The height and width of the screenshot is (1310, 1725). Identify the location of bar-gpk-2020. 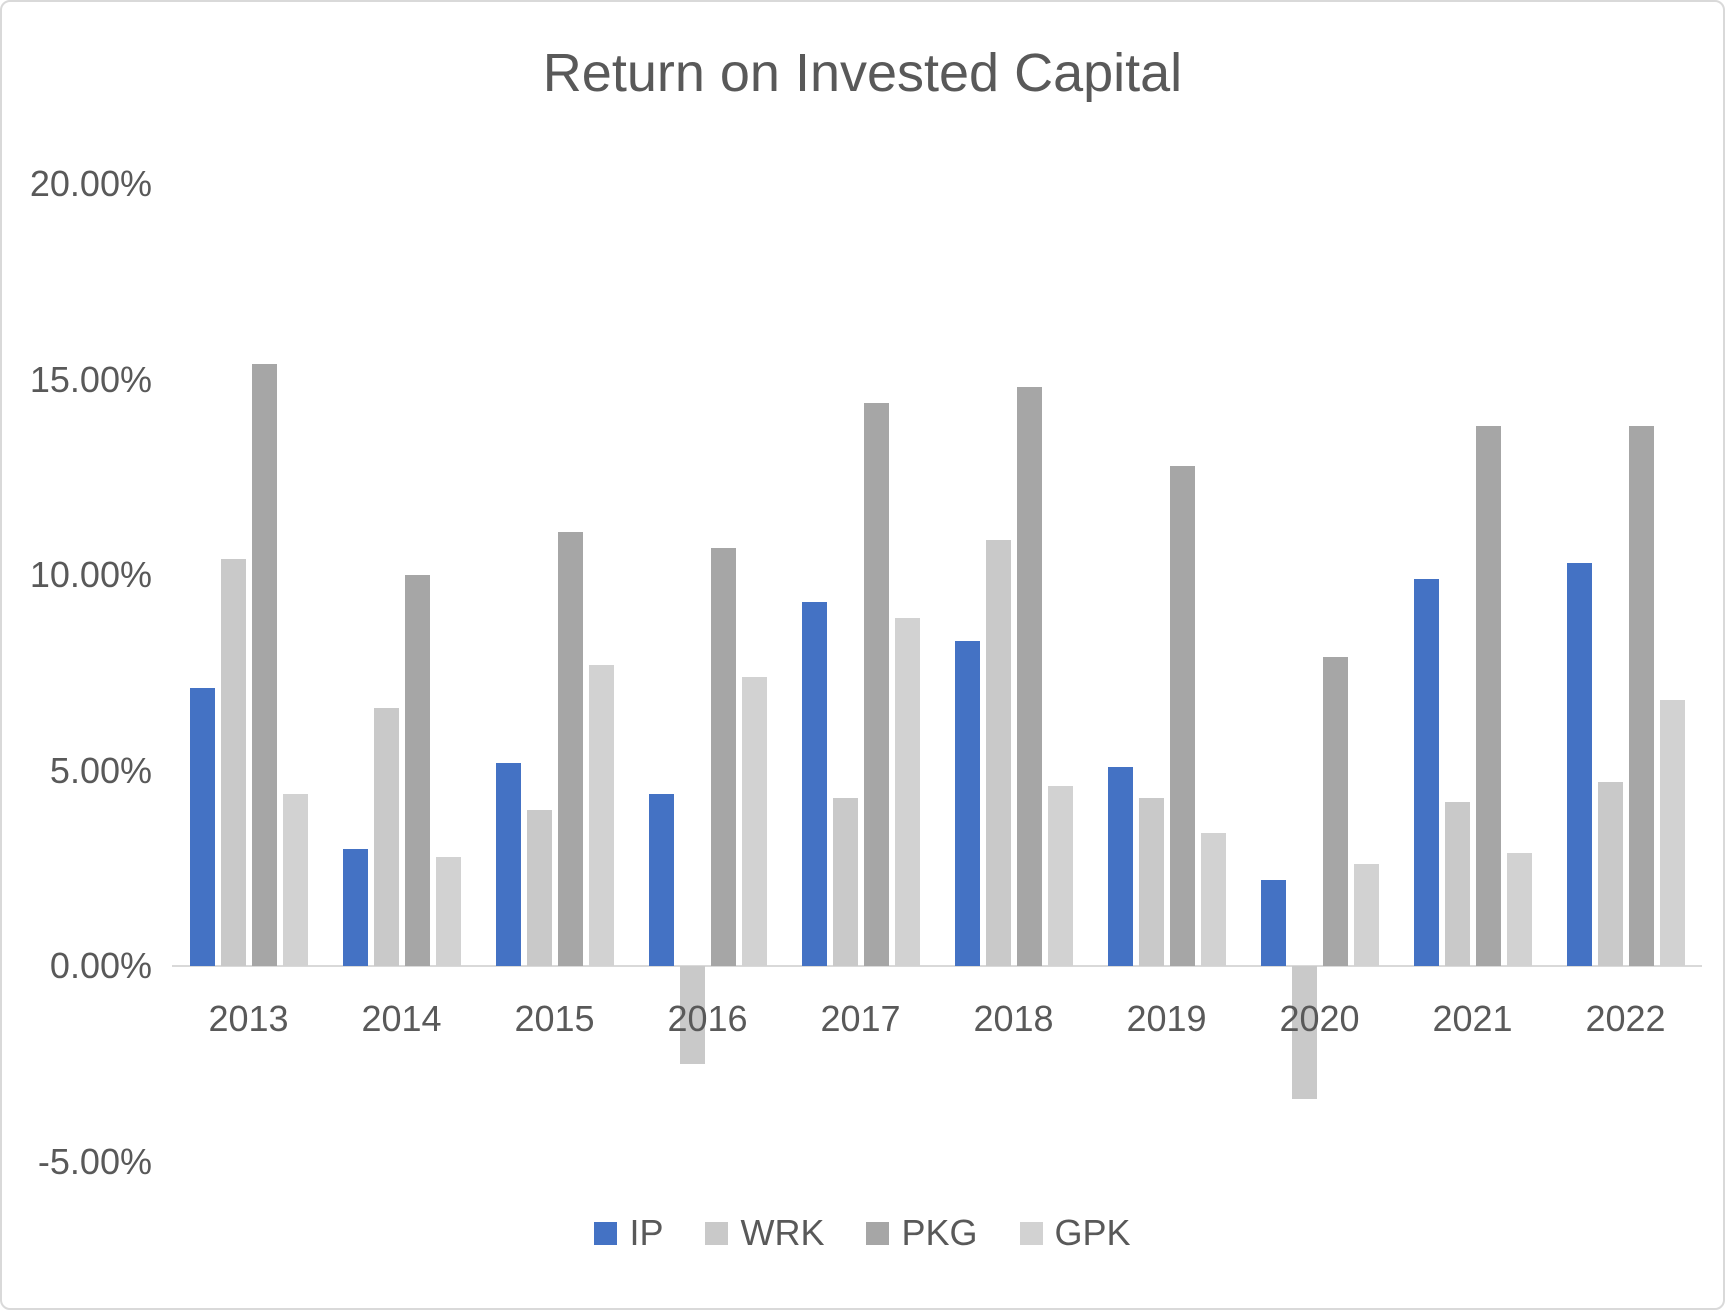
(1366, 915).